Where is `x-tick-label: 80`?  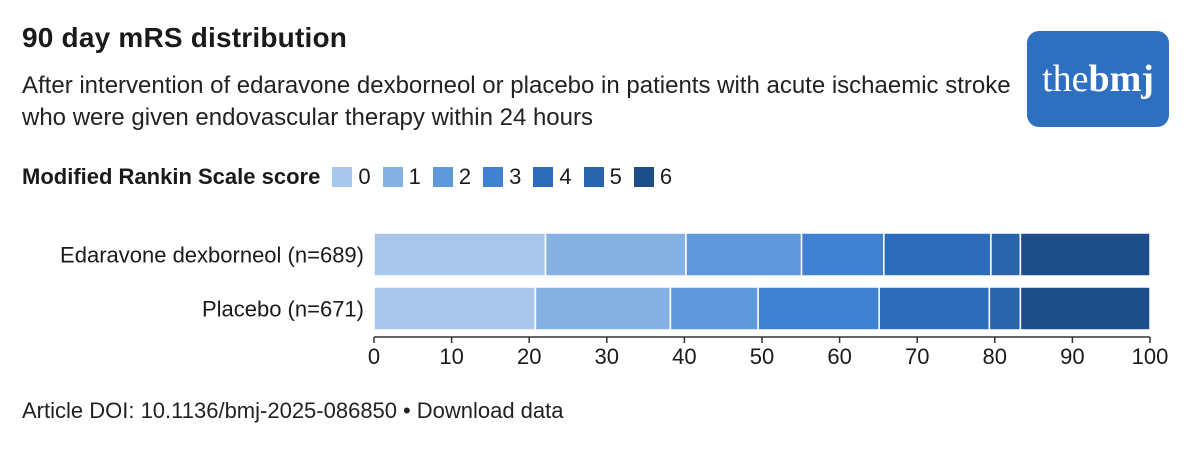
x-tick-label: 80 is located at coordinates (995, 356).